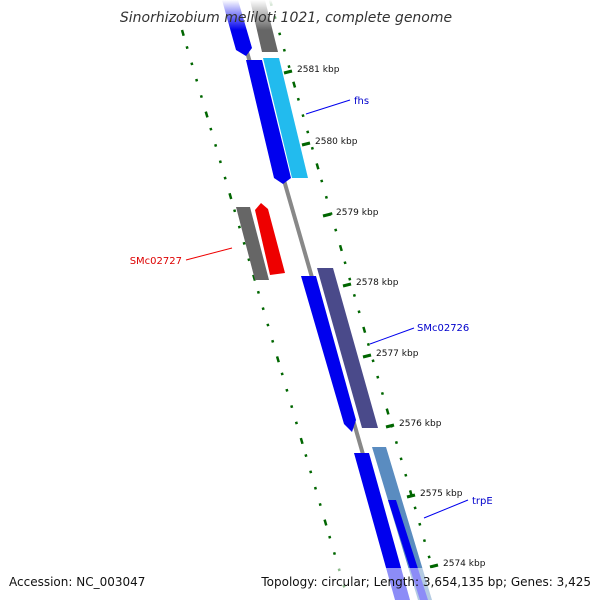 Image resolution: width=600 pixels, height=600 pixels. I want to click on gene-feature-smc02727, so click(270, 239).